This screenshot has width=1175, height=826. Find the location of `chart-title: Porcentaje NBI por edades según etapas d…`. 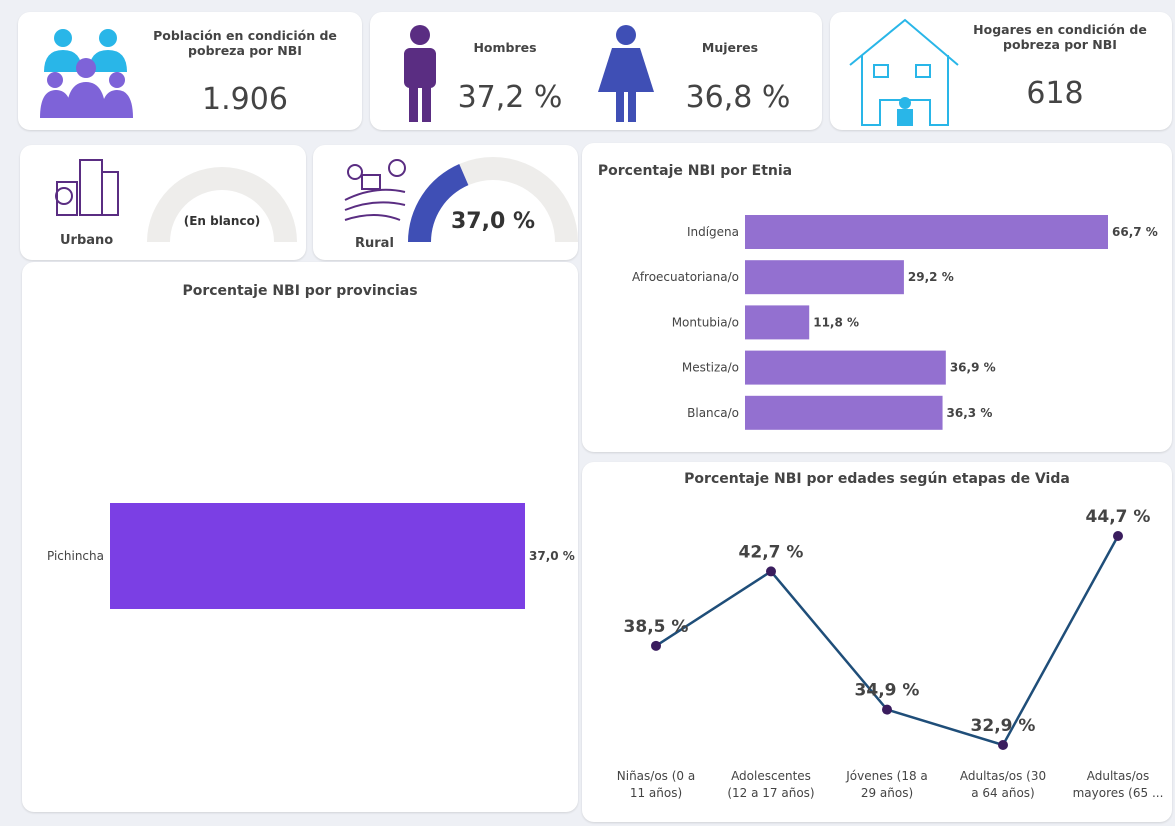

chart-title: Porcentaje NBI por edades según etapas d… is located at coordinates (877, 479).